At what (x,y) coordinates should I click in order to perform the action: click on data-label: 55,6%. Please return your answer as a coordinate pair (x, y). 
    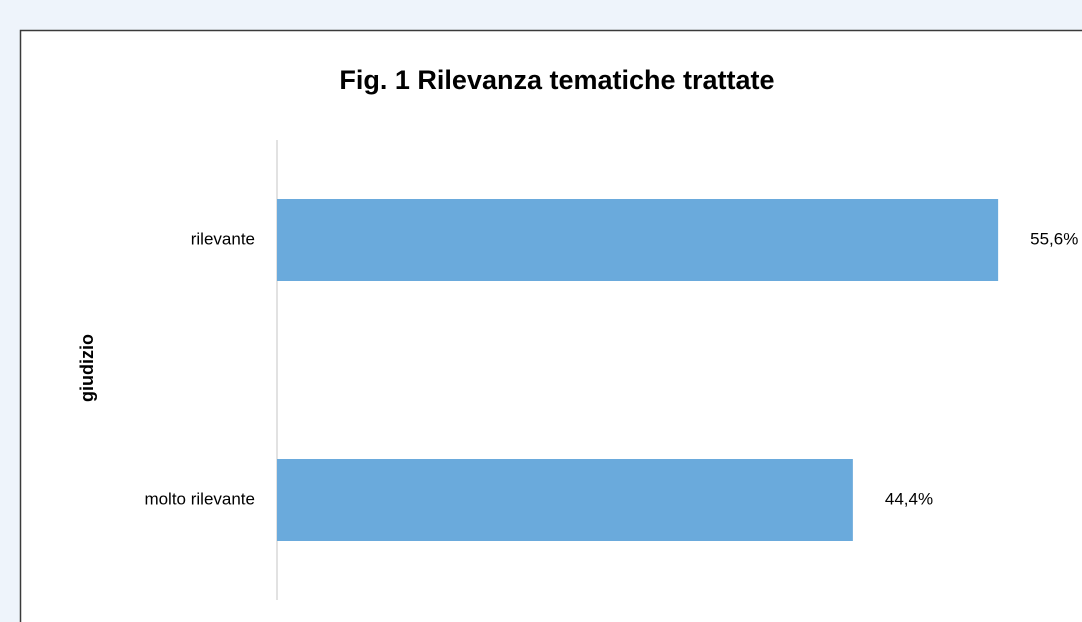
    Looking at the image, I should click on (1054, 238).